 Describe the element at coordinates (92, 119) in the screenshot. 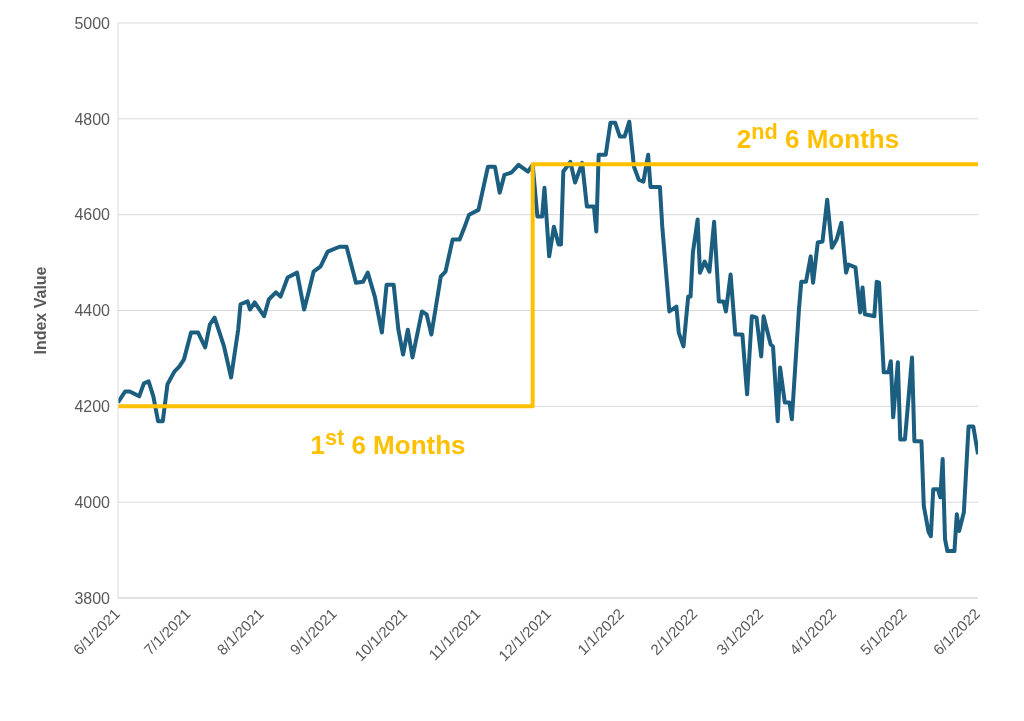

I see `y-tick-label: 4800` at that location.